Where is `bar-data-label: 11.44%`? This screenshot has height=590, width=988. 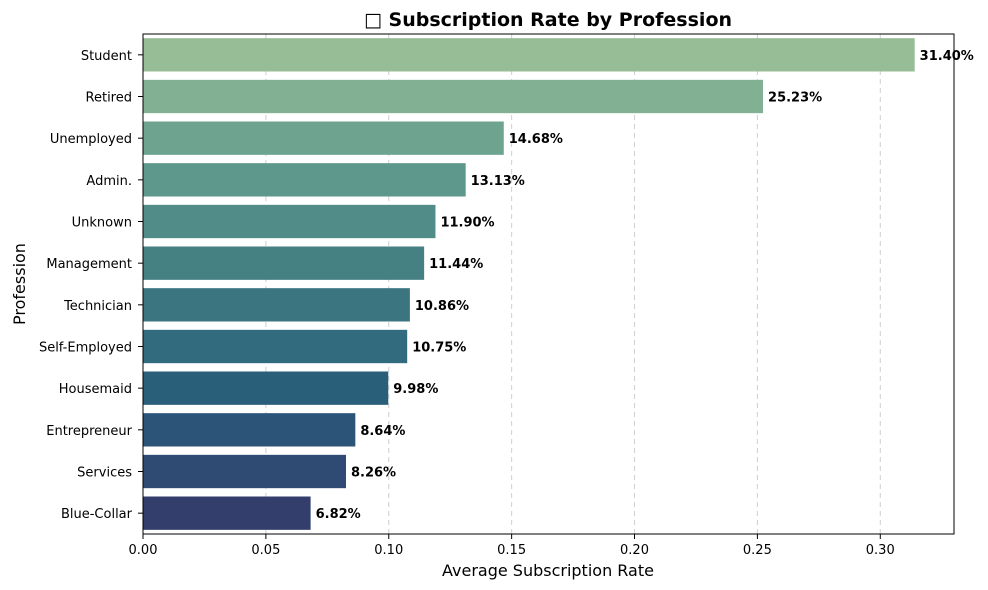
bar-data-label: 11.44% is located at coordinates (456, 264).